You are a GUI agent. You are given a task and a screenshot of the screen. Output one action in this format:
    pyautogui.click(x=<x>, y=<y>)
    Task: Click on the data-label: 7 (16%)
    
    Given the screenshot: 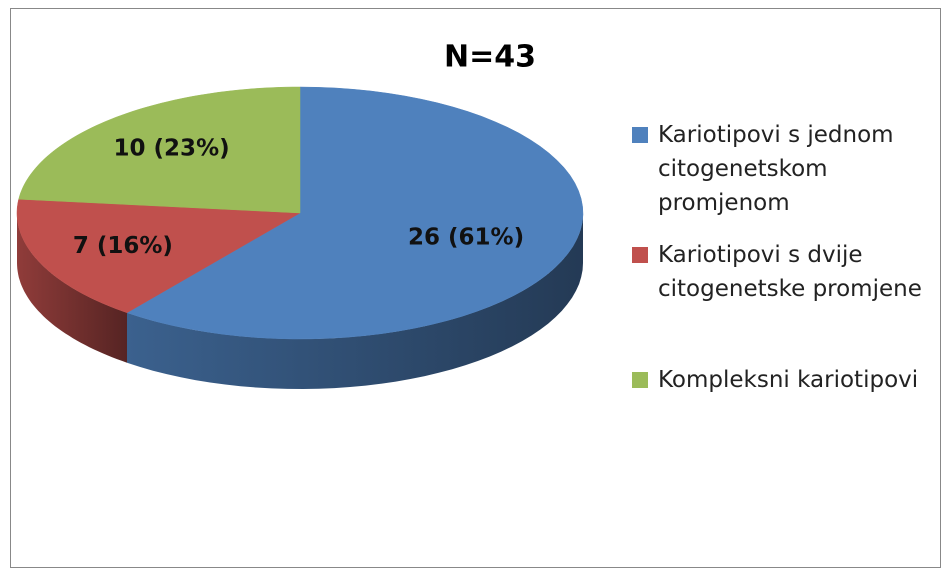 What is the action you would take?
    pyautogui.click(x=123, y=246)
    